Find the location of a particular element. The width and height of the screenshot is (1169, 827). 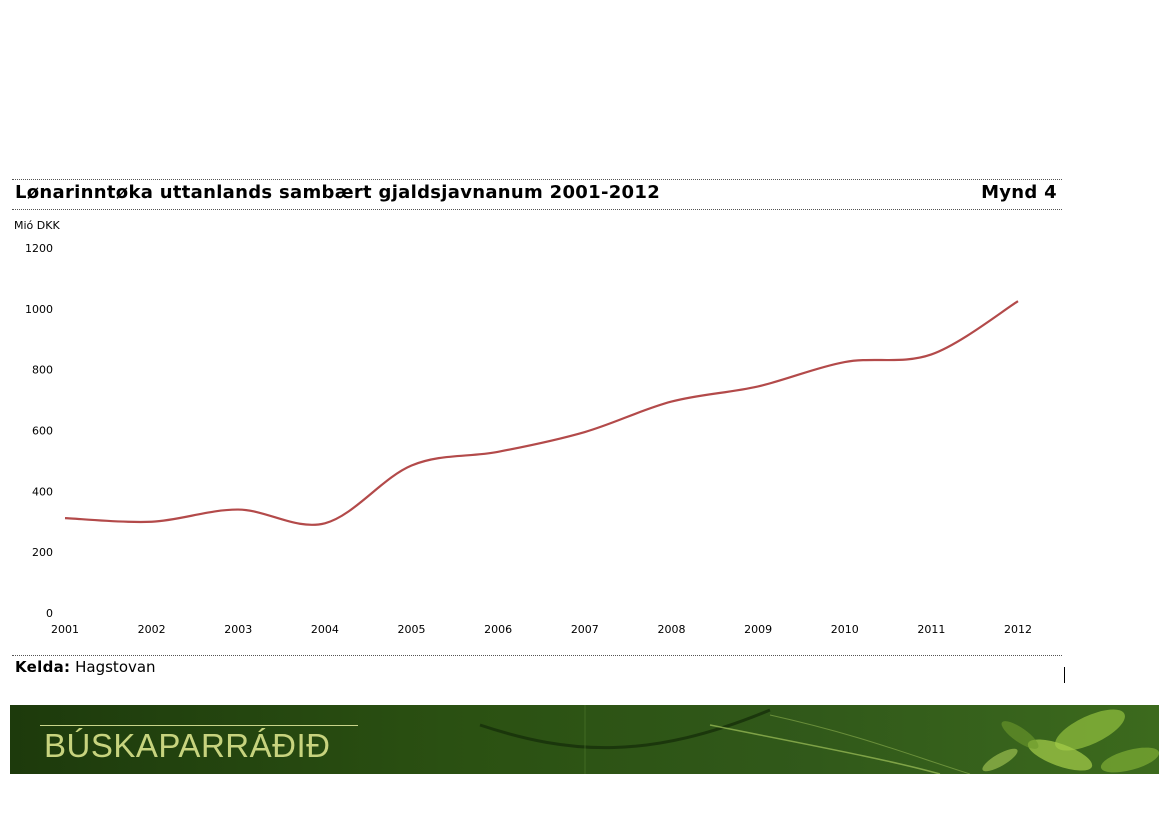

x-tick-label: 2009 is located at coordinates (758, 629).